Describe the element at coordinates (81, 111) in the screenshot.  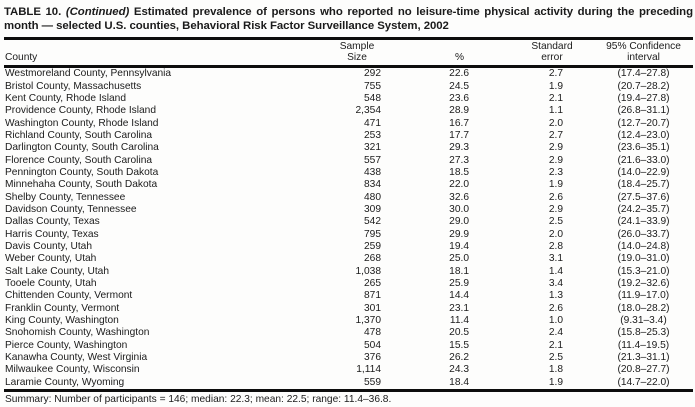
I see `cell-county: Providence County, Rhode Island` at that location.